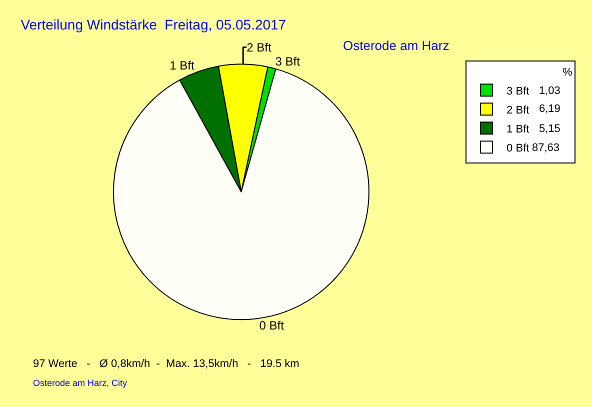 This screenshot has height=407, width=592. Describe the element at coordinates (549, 91) in the screenshot. I see `data-label: 1,03` at that location.